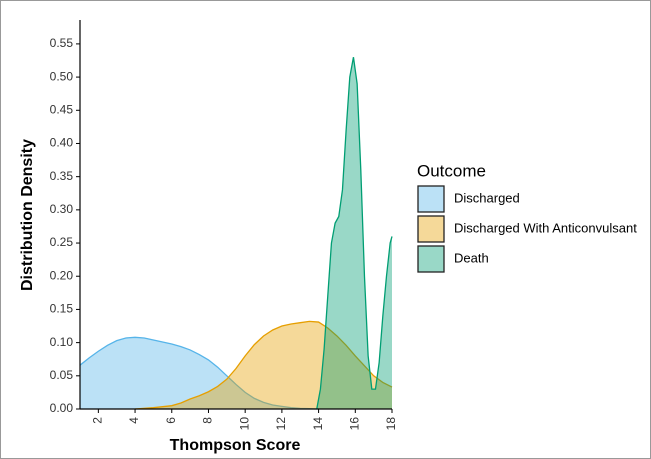  I want to click on x-tick-label: 2, so click(98, 420).